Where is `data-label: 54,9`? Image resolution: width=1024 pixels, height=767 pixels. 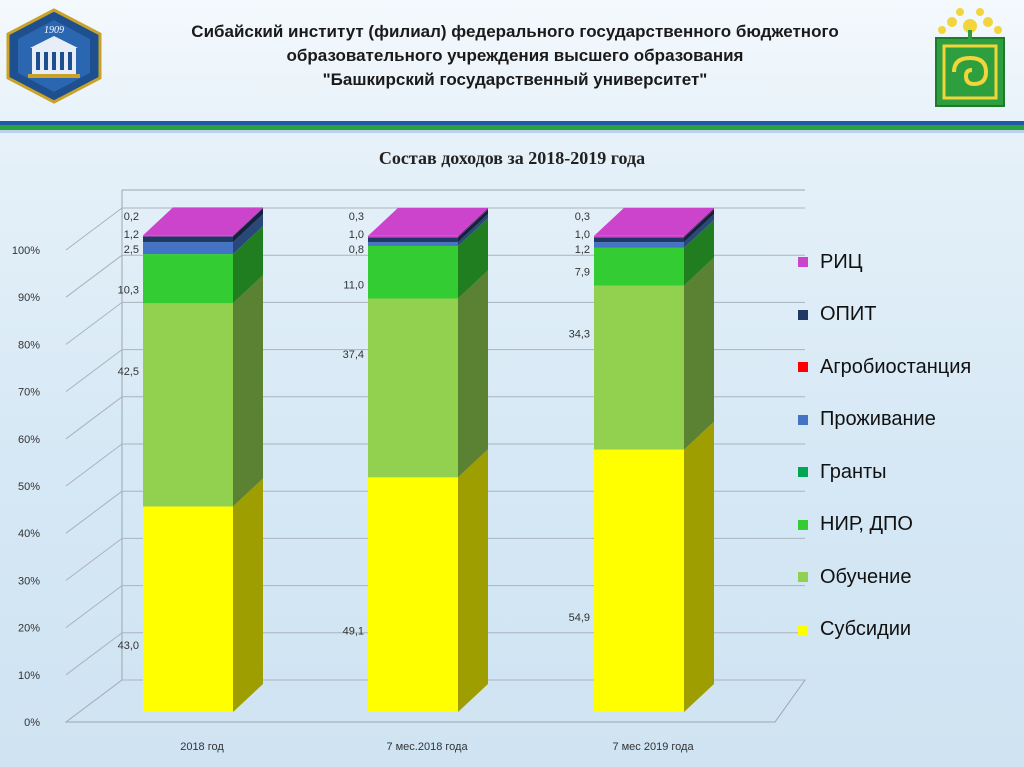 data-label: 54,9 is located at coordinates (579, 618).